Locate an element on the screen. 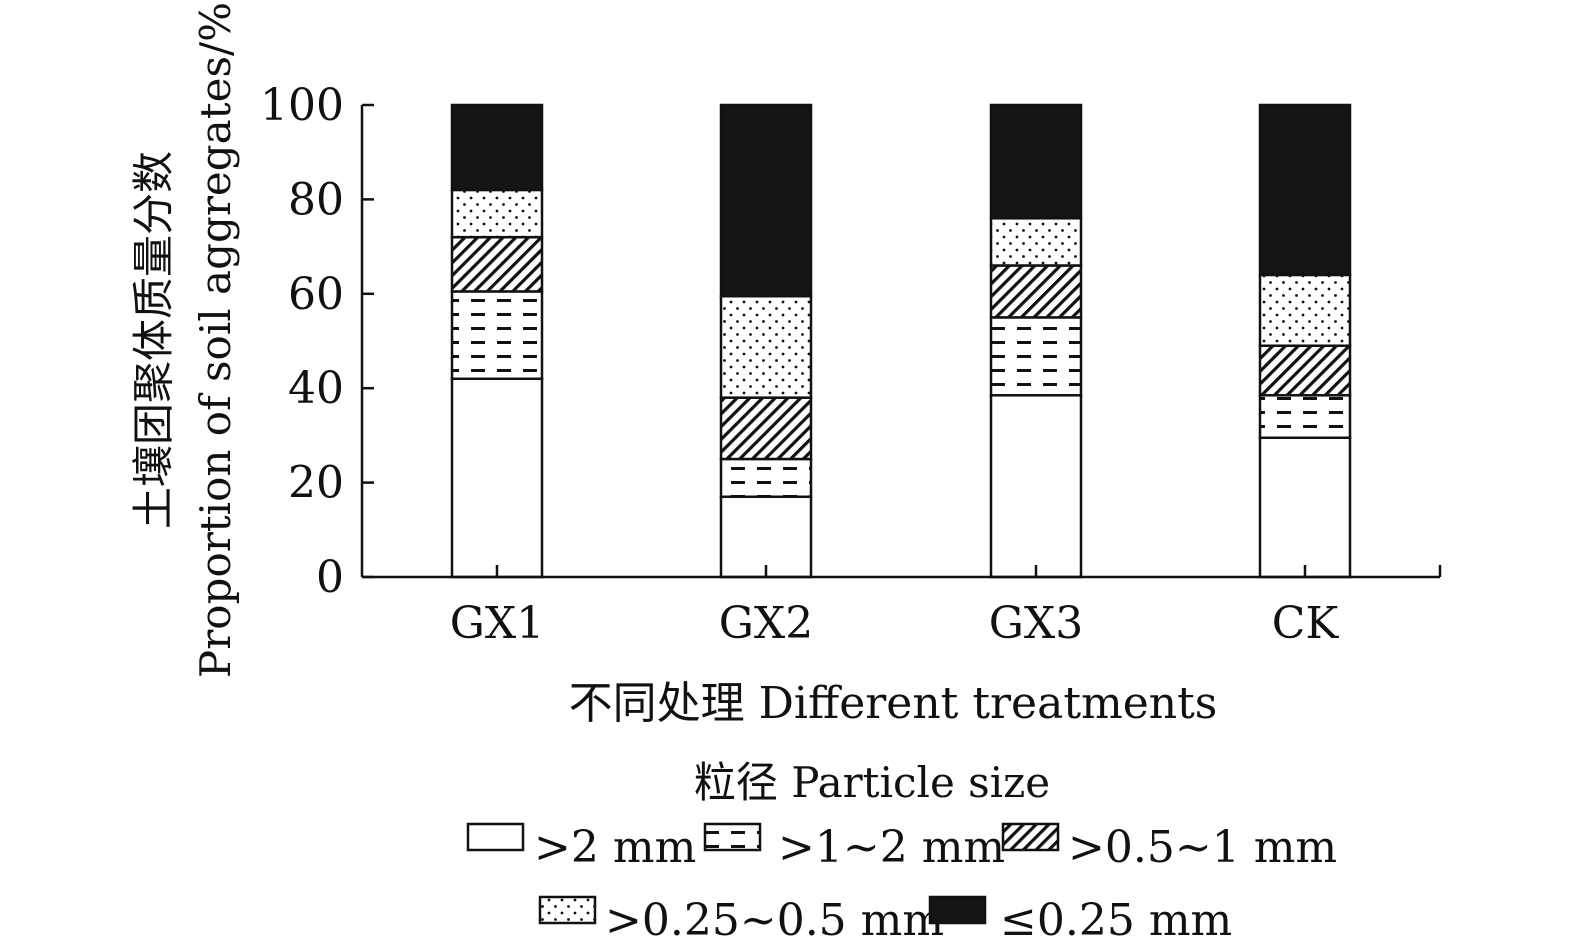  y-tick-label: 80 is located at coordinates (316, 199).